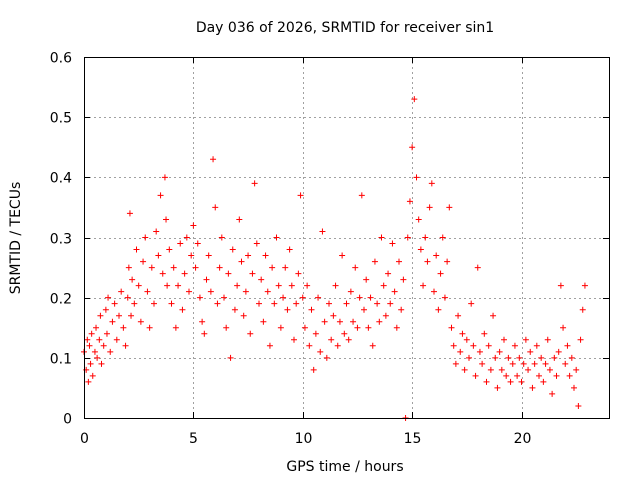 This screenshot has height=480, width=640. What do you see at coordinates (61, 300) in the screenshot?
I see `y-tick-label: 0.2` at bounding box center [61, 300].